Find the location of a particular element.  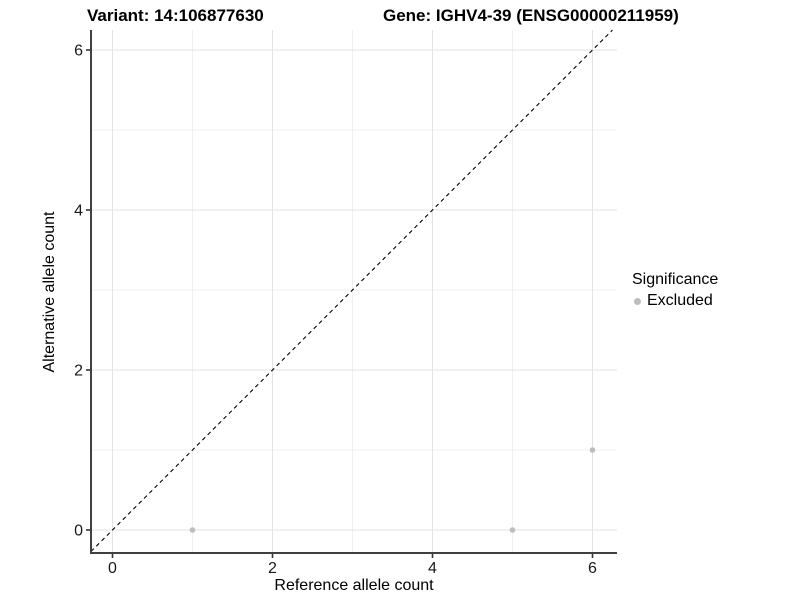

legend-item-excluded: Excluded is located at coordinates (674, 301).